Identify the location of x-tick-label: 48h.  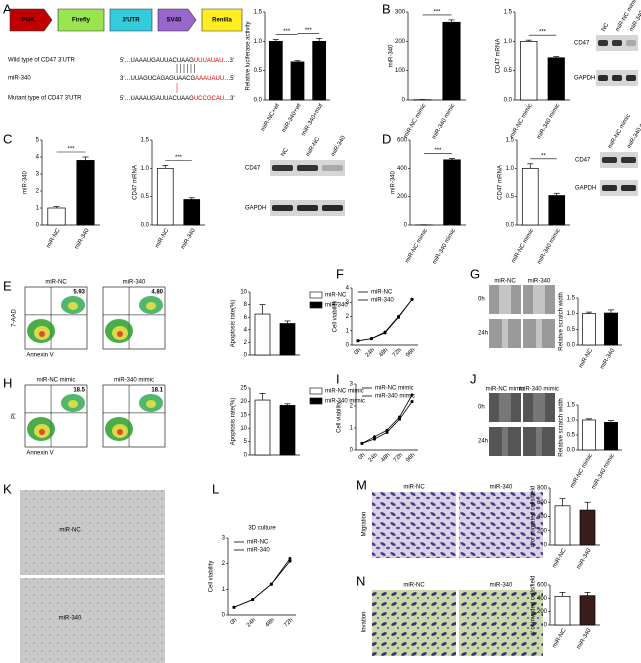
(385, 457).